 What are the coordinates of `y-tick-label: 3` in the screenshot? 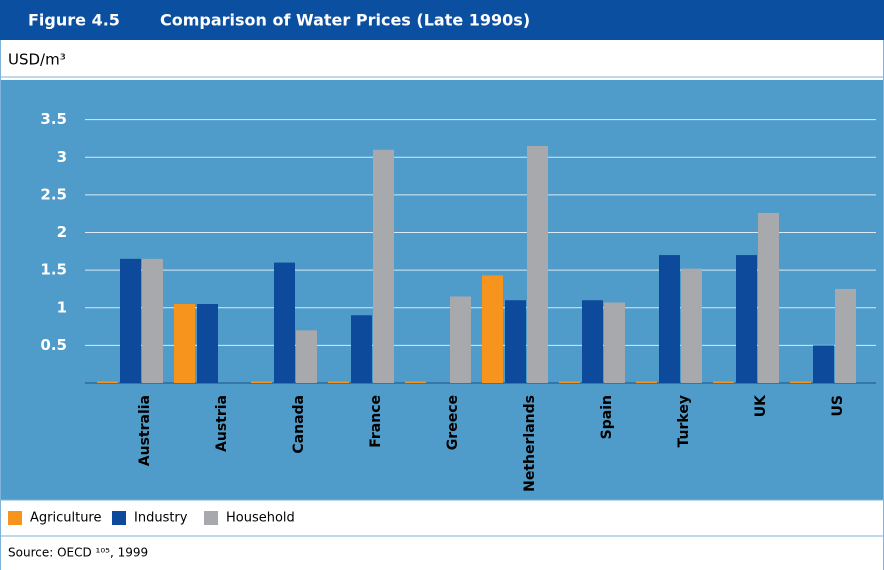 It's located at (62, 157).